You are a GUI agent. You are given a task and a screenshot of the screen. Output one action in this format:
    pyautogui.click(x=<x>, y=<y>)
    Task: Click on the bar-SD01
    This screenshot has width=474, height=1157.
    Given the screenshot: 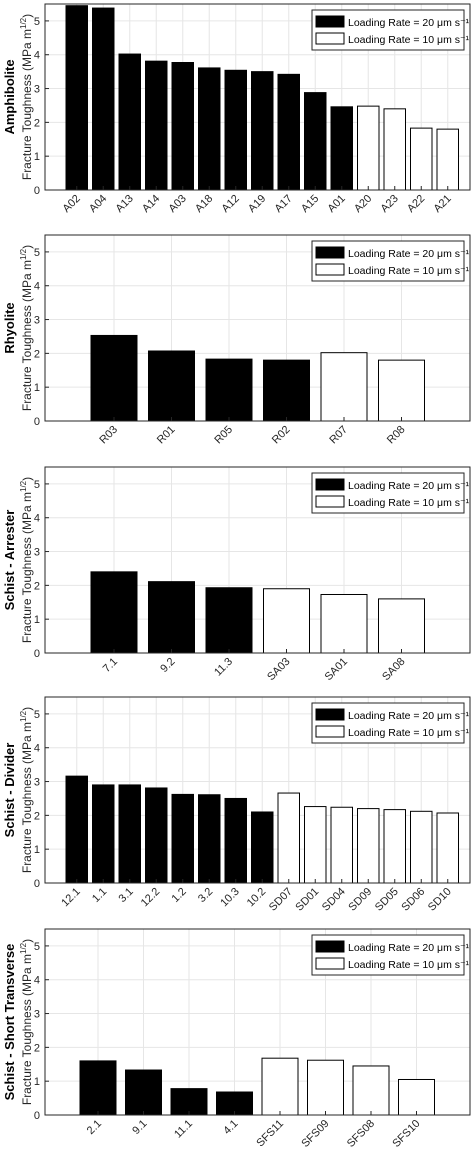 What is the action you would take?
    pyautogui.click(x=315, y=845)
    